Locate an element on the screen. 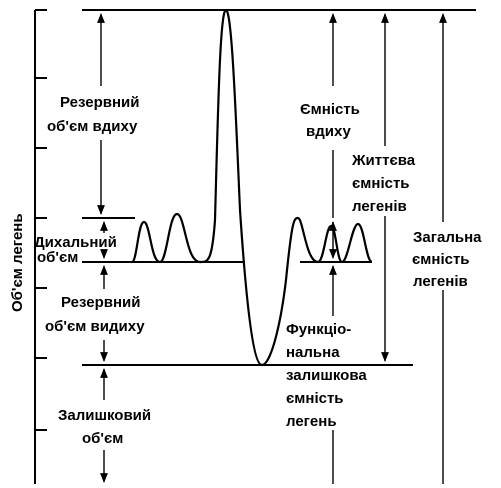 The image size is (501, 488). label-expiratory-reserve: Резервний об'єм видиху is located at coordinates (95, 314).